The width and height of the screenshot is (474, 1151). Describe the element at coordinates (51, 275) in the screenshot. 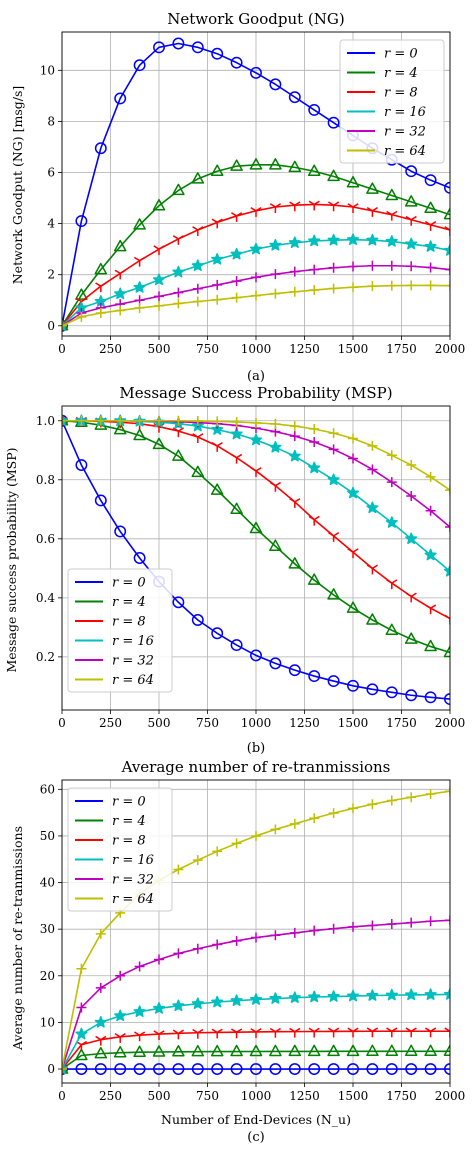

I see `y-tick-label: 2` at that location.